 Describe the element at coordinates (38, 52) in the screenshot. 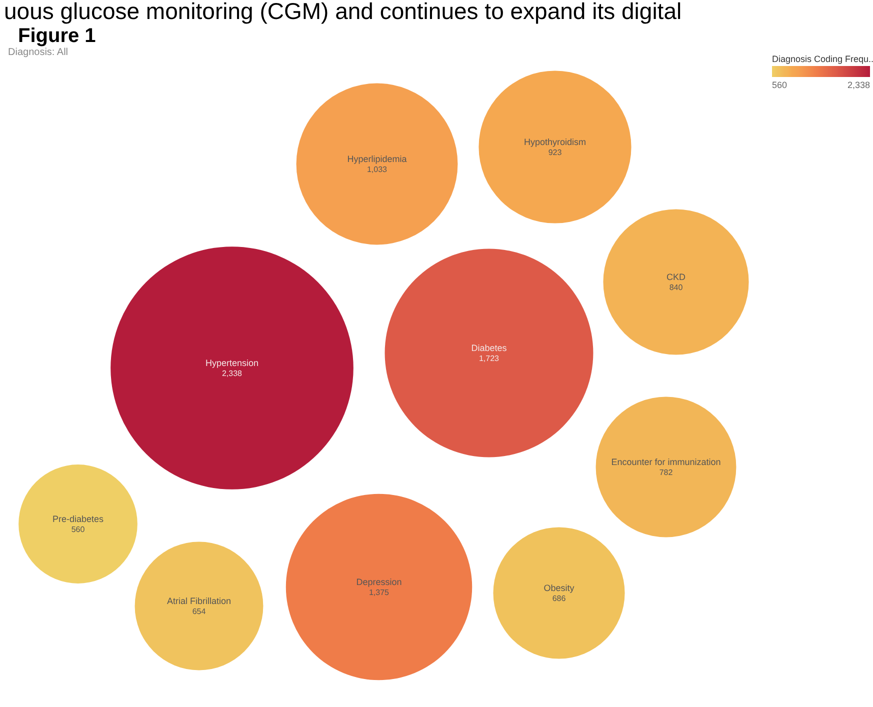

I see `text: Diagnosis: All` at that location.